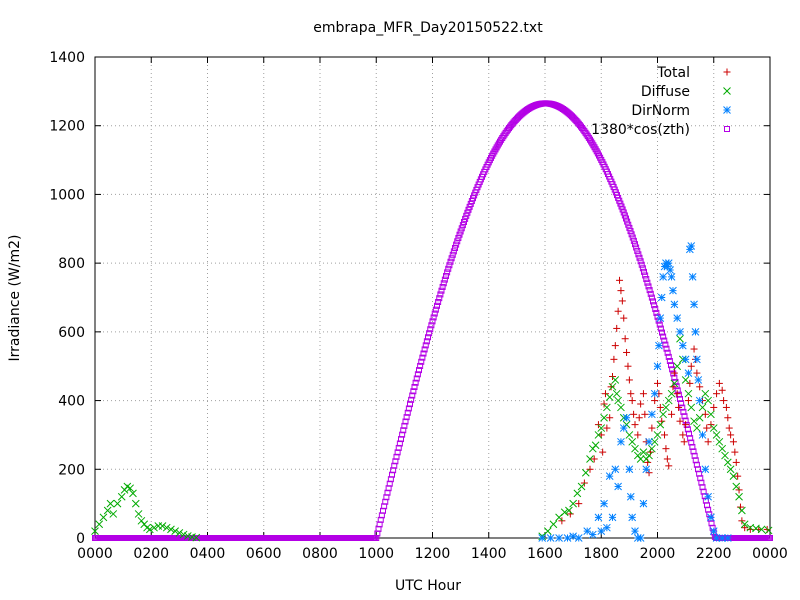 The height and width of the screenshot is (600, 800). I want to click on x-tick-label: 2200, so click(714, 554).